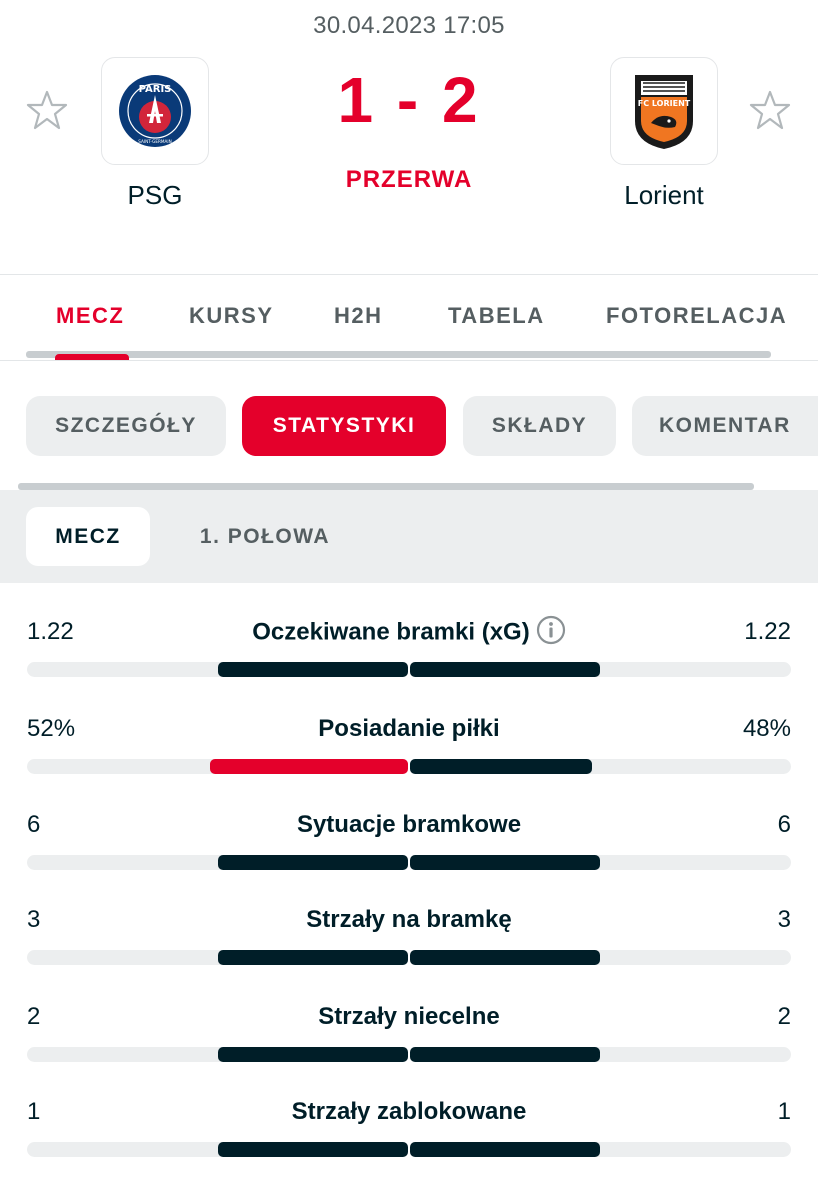 The height and width of the screenshot is (1200, 818). What do you see at coordinates (766, 728) in the screenshot?
I see `stat-away-value: 48%` at bounding box center [766, 728].